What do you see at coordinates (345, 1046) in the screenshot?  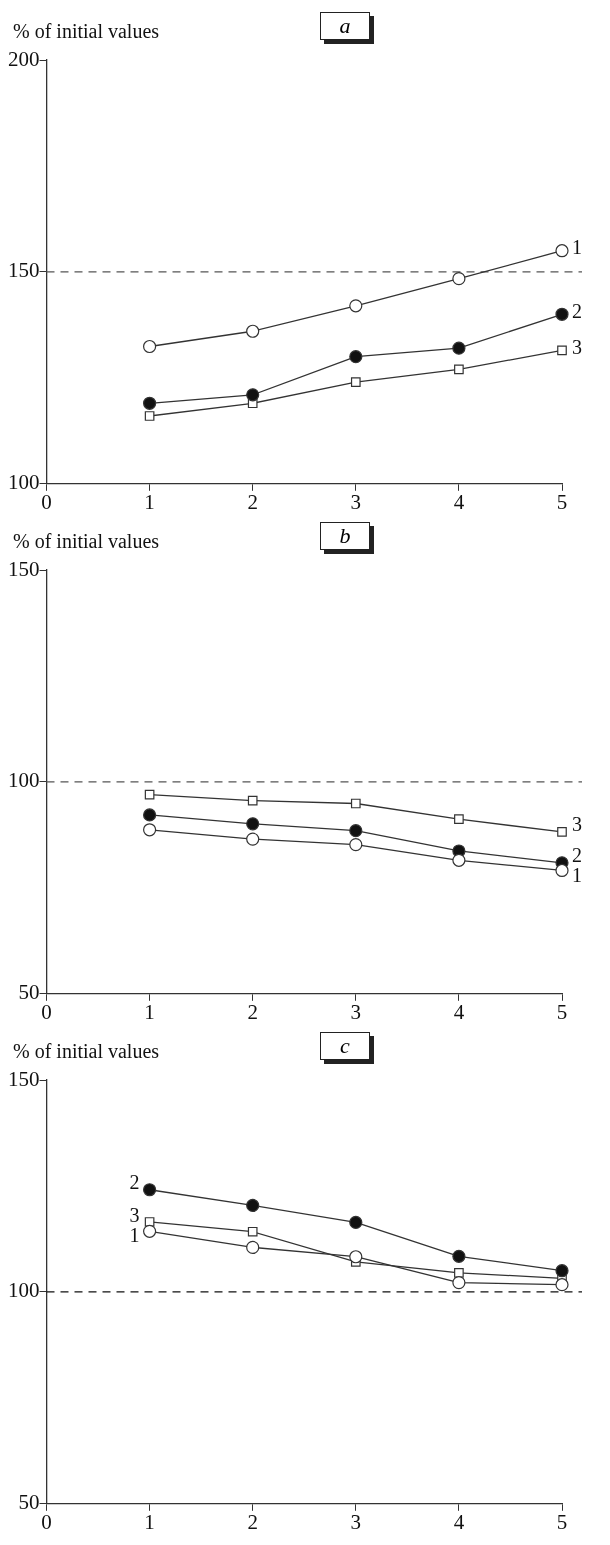 I see `chart-title: c` at bounding box center [345, 1046].